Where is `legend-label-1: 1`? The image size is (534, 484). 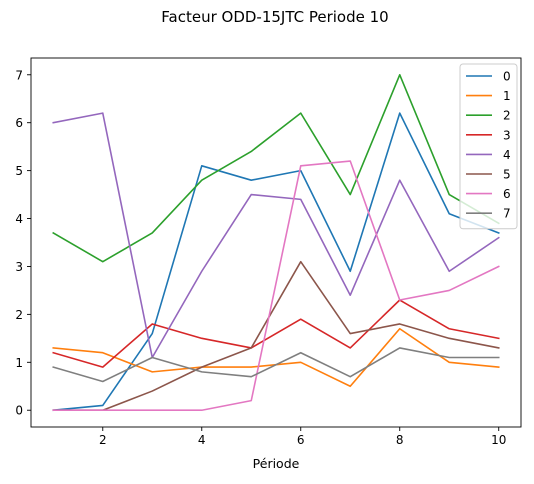 legend-label-1: 1 is located at coordinates (507, 96).